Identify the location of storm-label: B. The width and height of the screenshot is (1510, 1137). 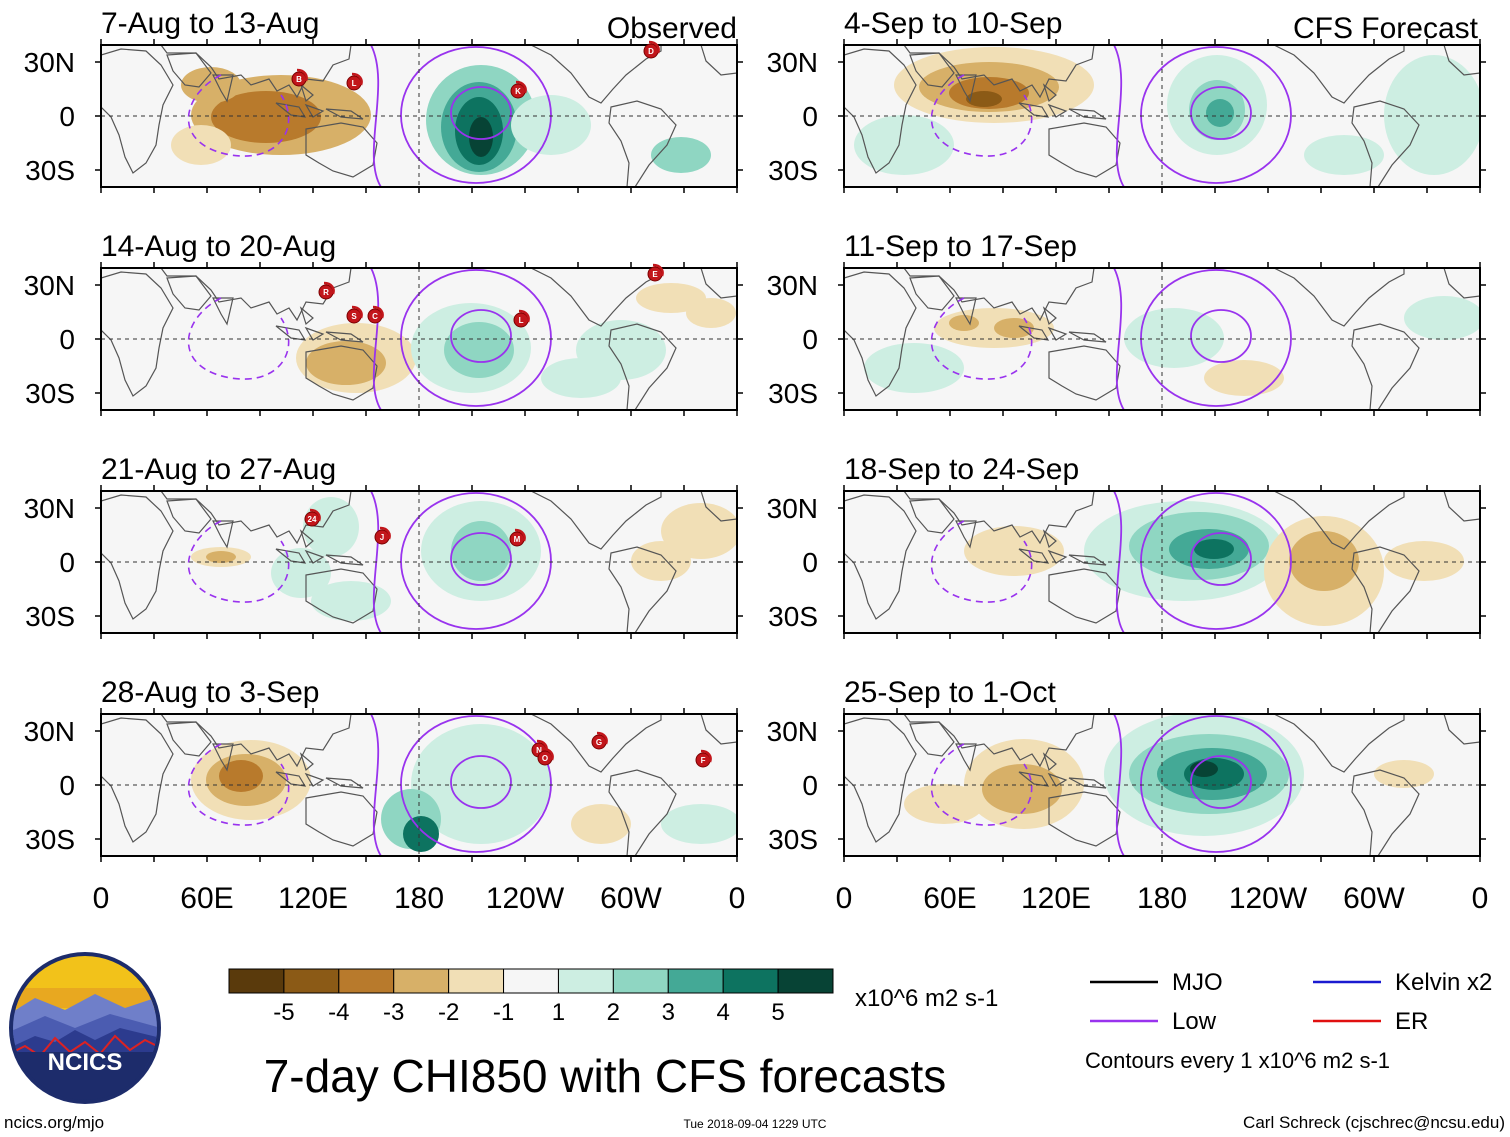
(299, 79).